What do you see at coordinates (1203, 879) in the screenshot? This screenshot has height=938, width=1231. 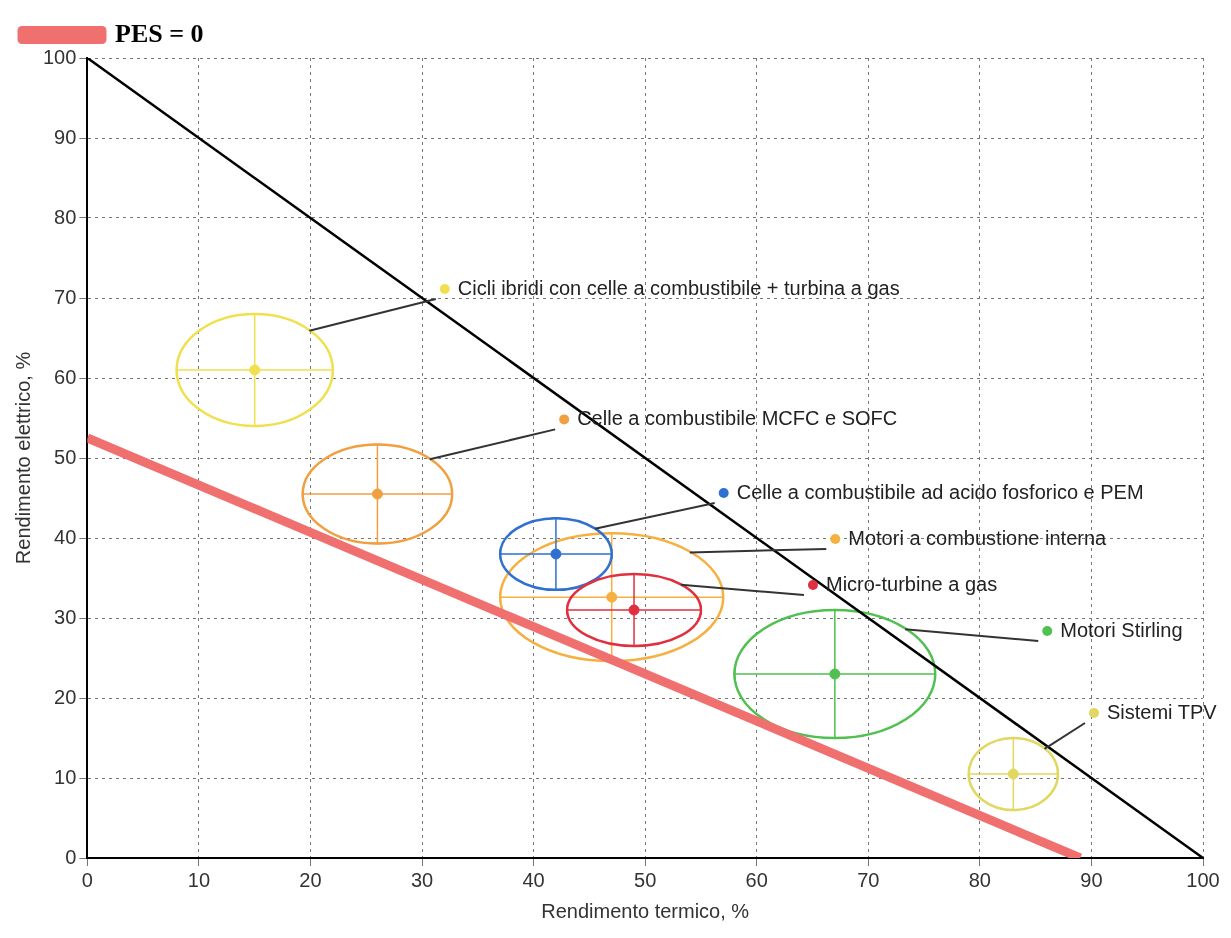 I see `x-tick-label: 100` at bounding box center [1203, 879].